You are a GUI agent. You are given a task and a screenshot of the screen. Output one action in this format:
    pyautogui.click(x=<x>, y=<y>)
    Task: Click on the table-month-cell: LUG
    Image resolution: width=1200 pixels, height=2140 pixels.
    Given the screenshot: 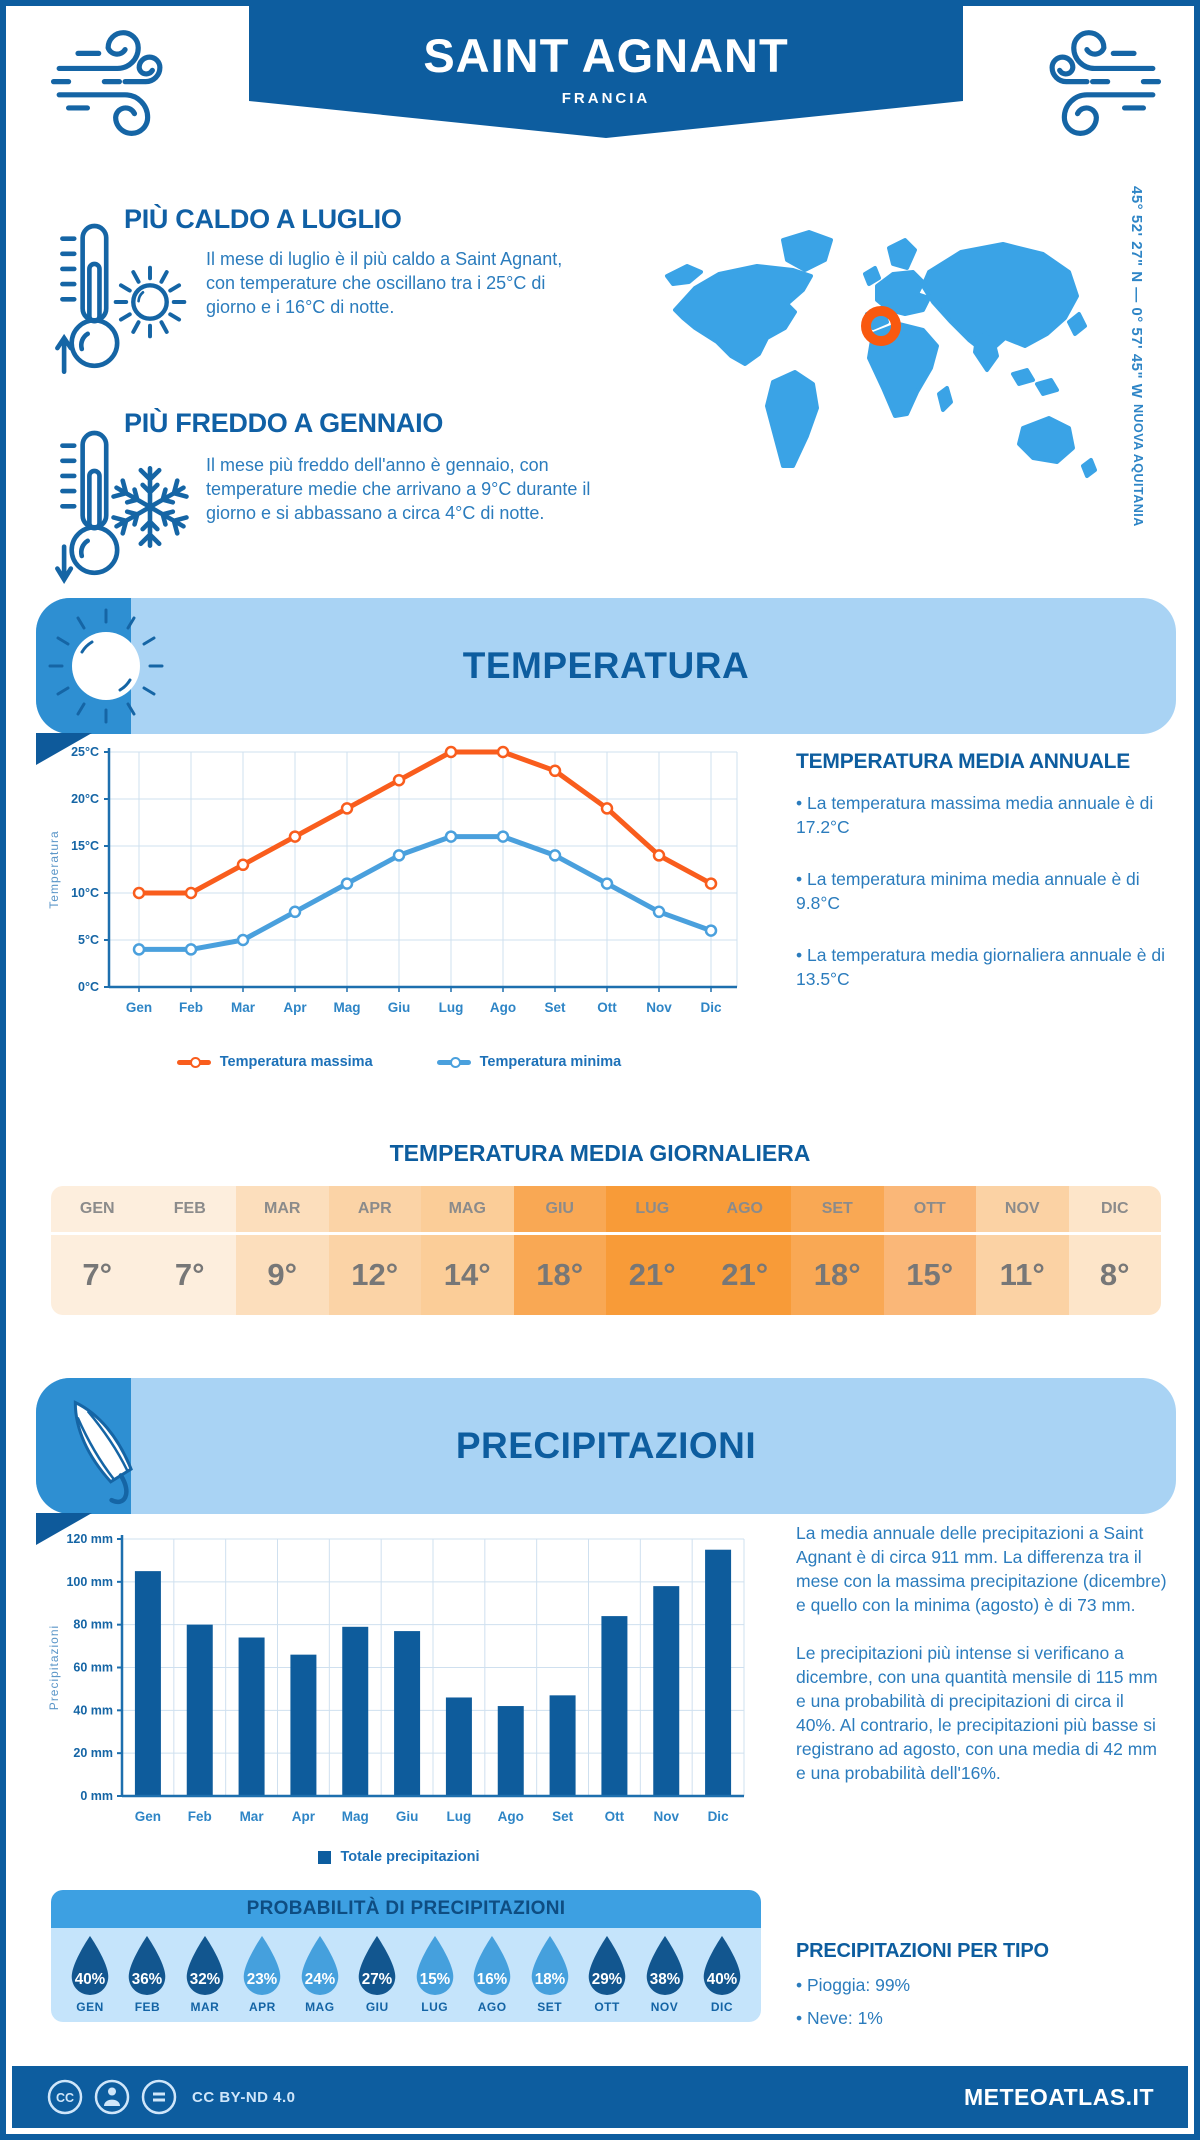 What is the action you would take?
    pyautogui.click(x=652, y=1210)
    